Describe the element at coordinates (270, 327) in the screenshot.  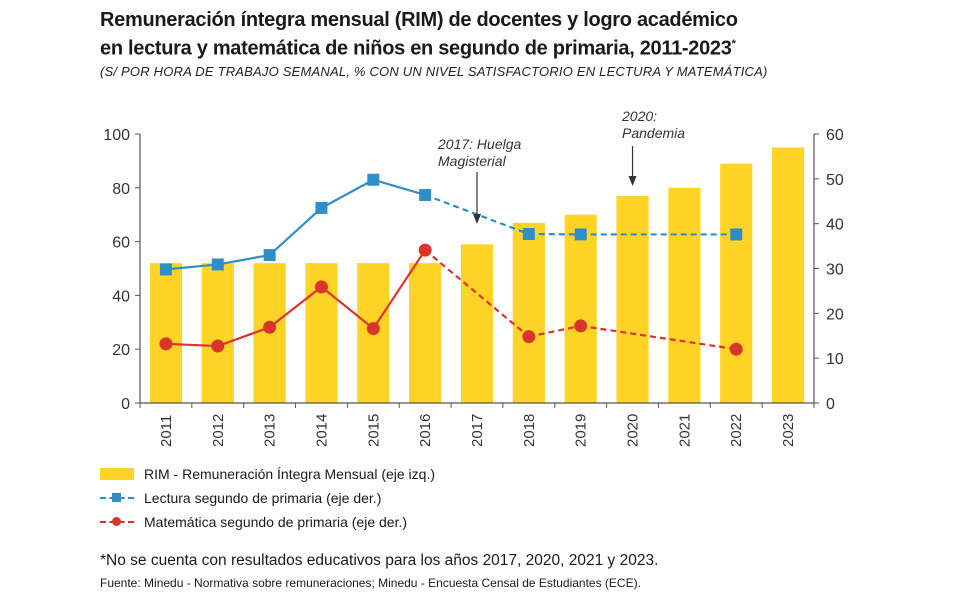
I see `point-matematica-2013` at that location.